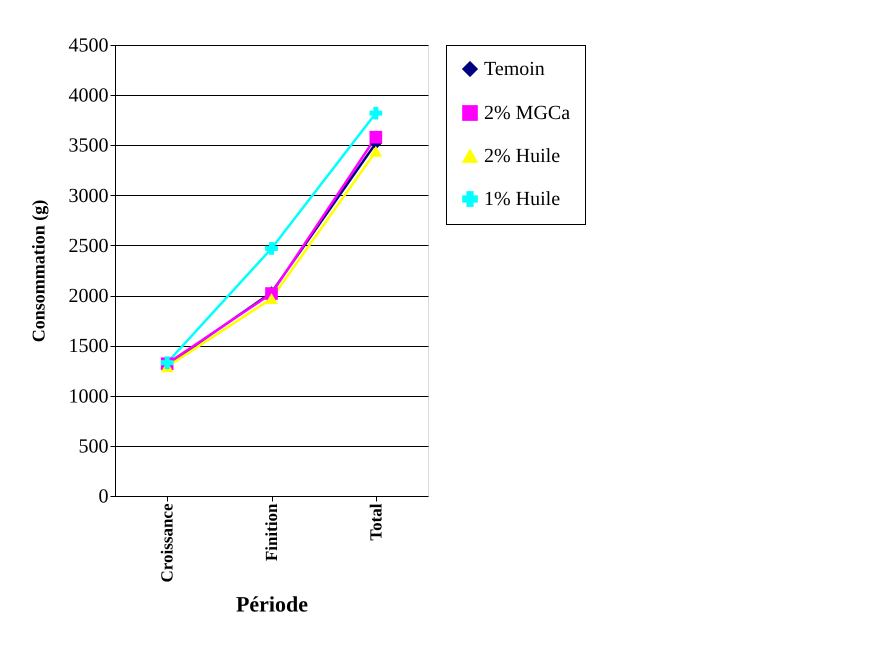 This screenshot has width=876, height=666. I want to click on y-axis-title: Consommation (g), so click(38, 271).